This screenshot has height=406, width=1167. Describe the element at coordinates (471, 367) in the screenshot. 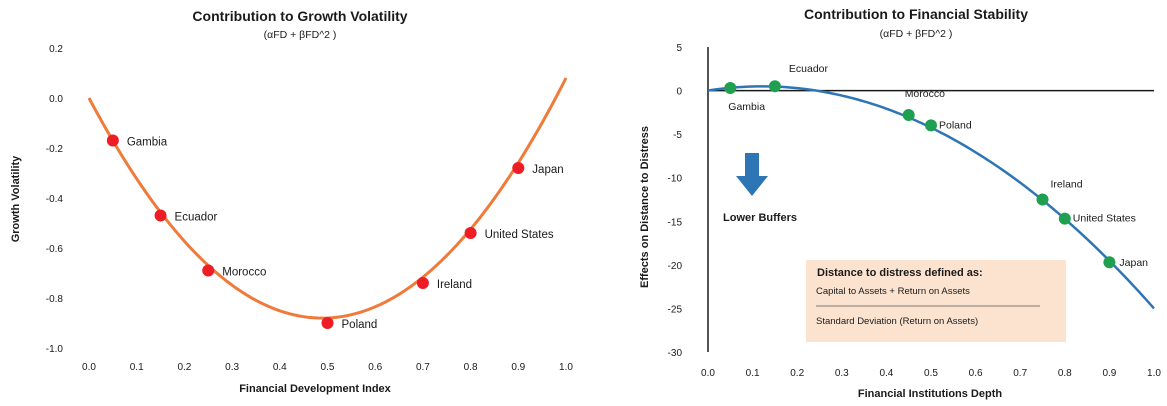

I see `left-x-tick-label: 0.8` at that location.